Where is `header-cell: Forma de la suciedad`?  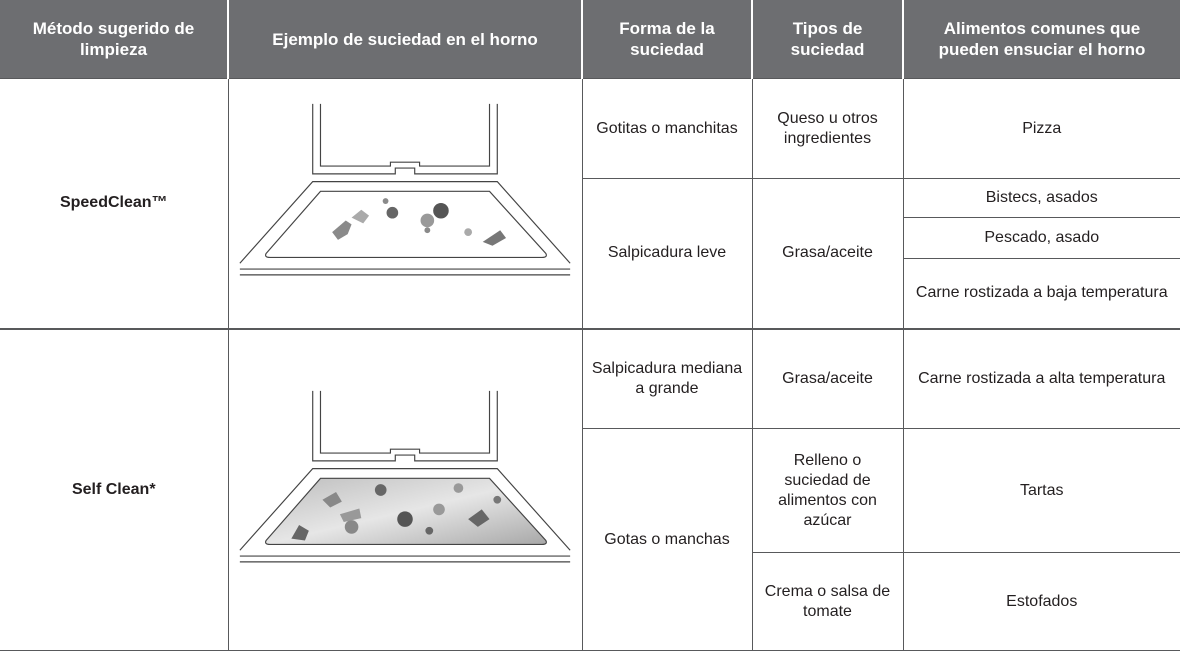
header-cell: Forma de la suciedad is located at coordinates (666, 39).